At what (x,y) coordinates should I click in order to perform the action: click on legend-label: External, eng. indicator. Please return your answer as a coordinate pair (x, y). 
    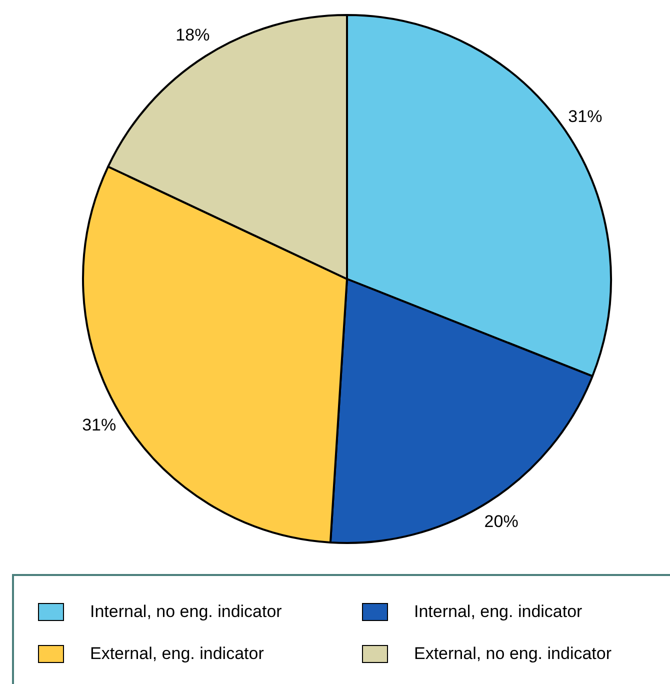
    Looking at the image, I should click on (177, 654).